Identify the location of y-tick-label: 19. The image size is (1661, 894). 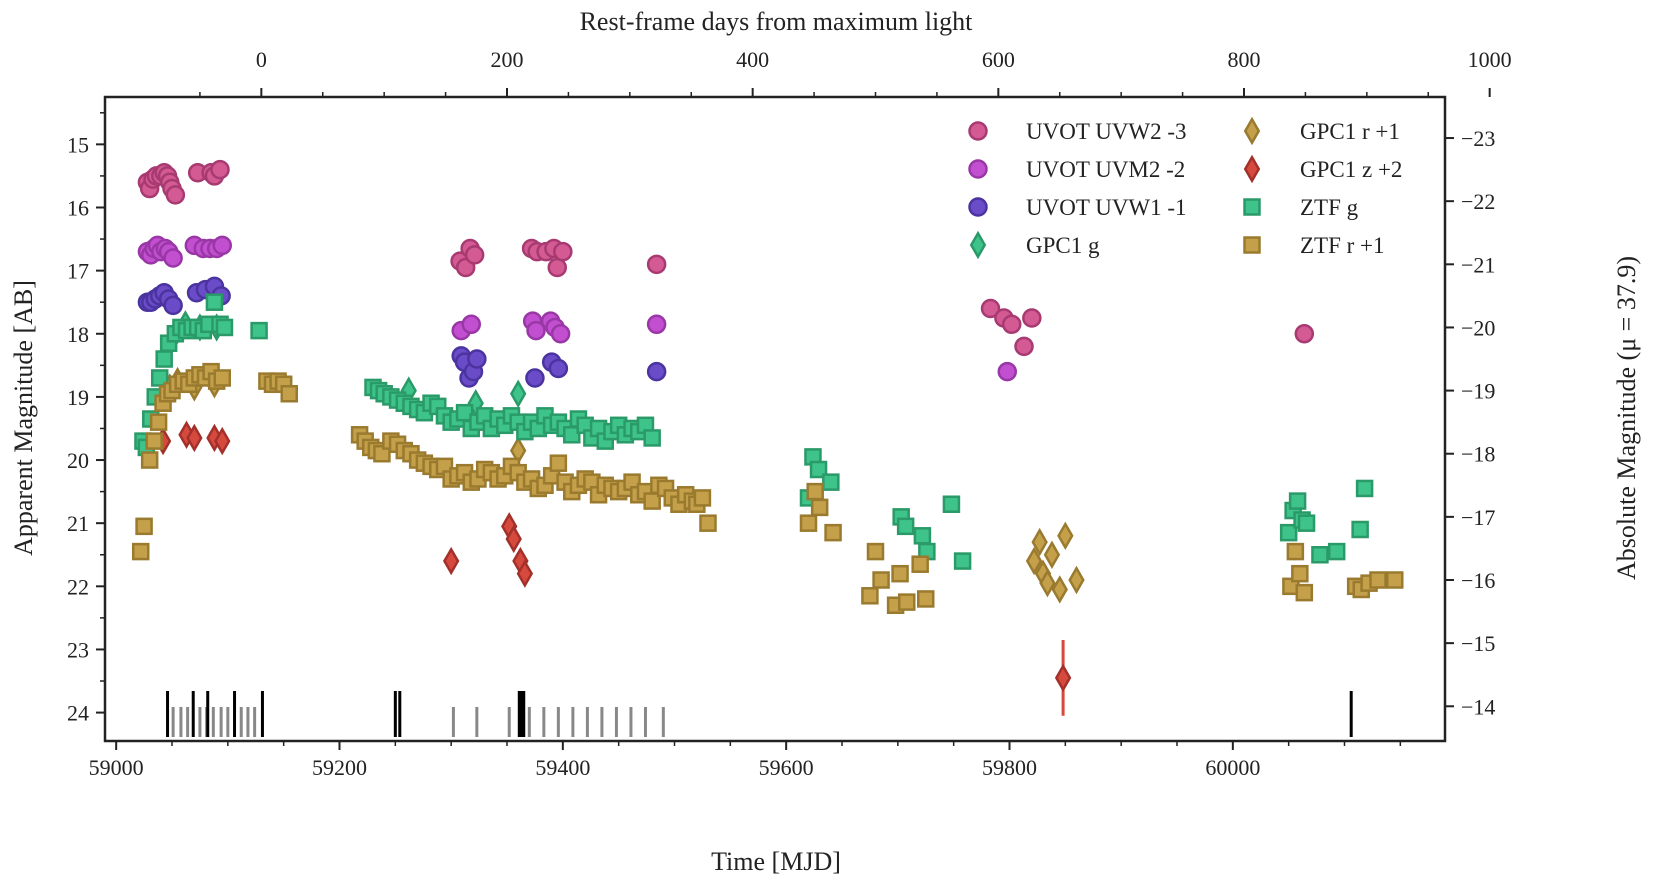
(78, 397).